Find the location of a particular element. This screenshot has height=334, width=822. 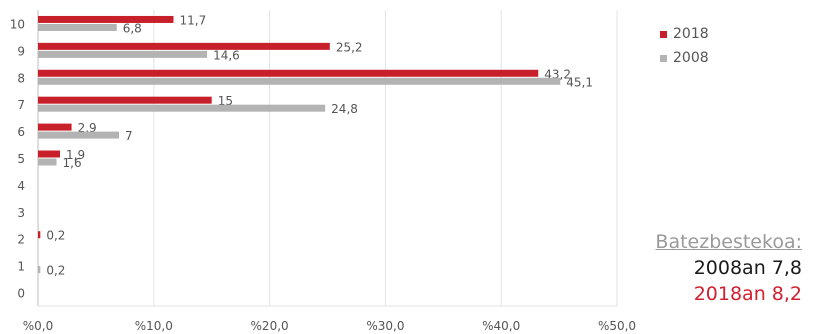

y-tick-label: 3 is located at coordinates (21, 213).